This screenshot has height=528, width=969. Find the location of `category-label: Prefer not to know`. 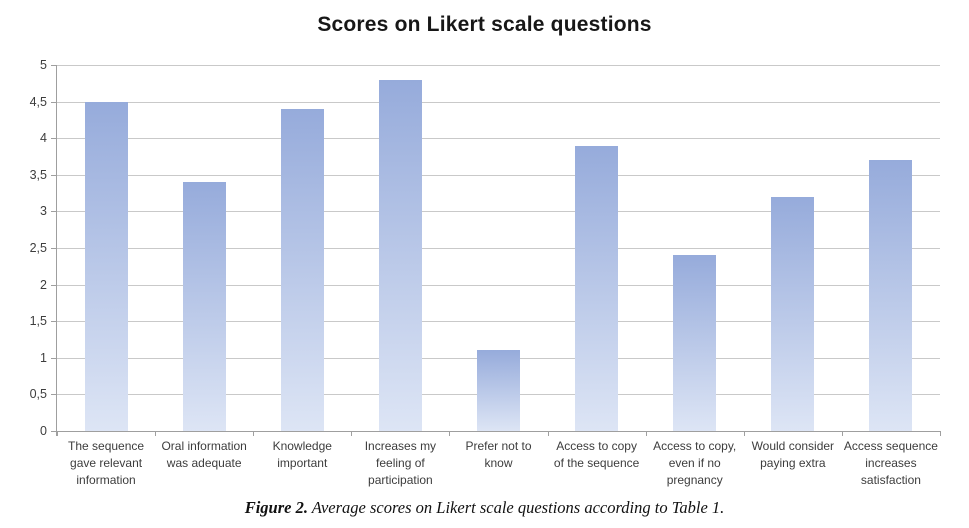

category-label: Prefer not to know is located at coordinates (498, 454).